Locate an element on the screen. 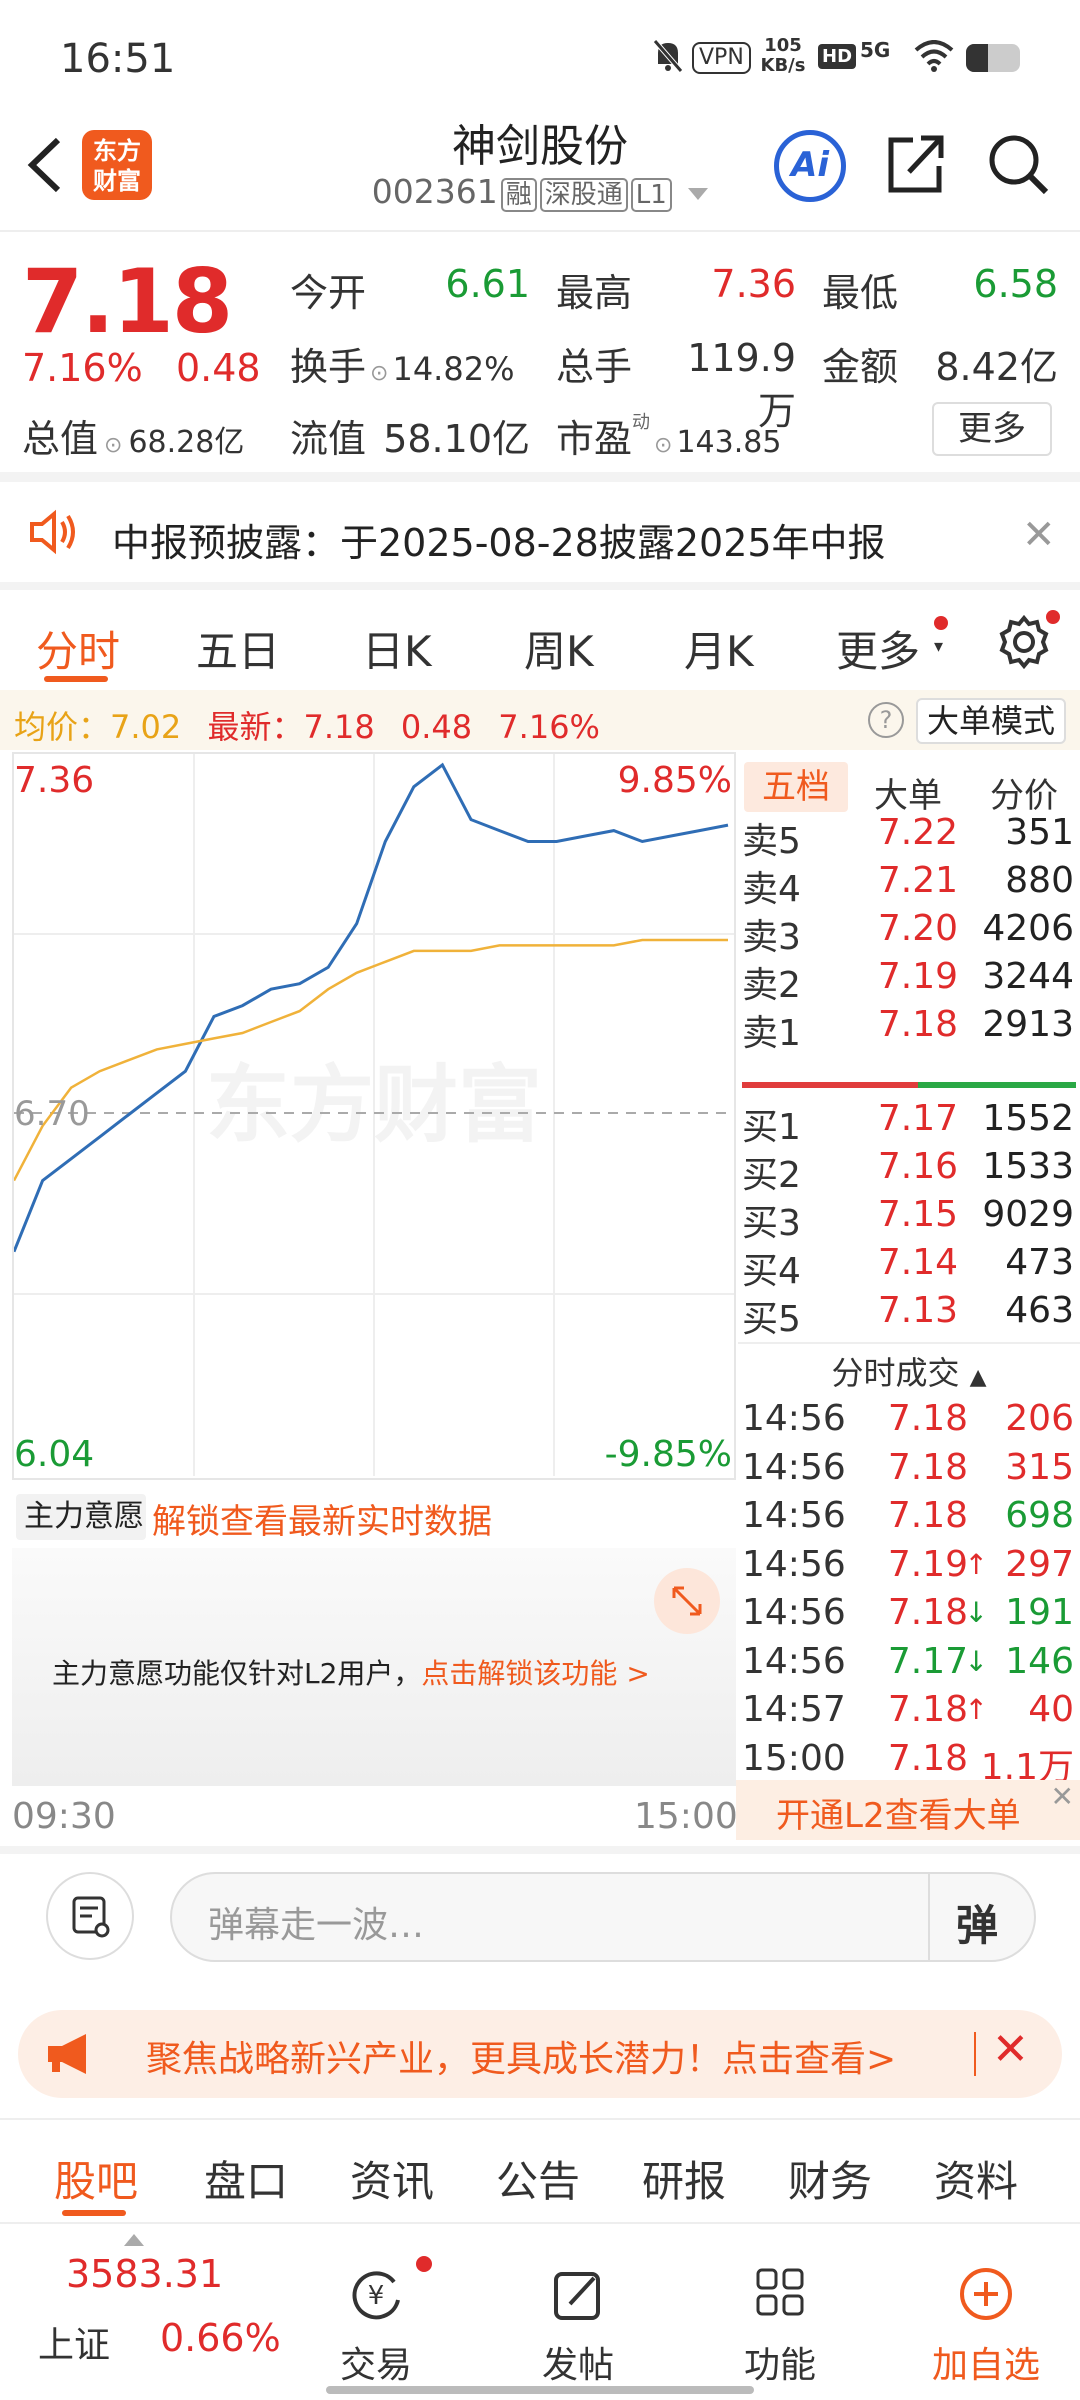 This screenshot has width=1080, height=2400. tab-announcements: 公告 is located at coordinates (538, 2181).